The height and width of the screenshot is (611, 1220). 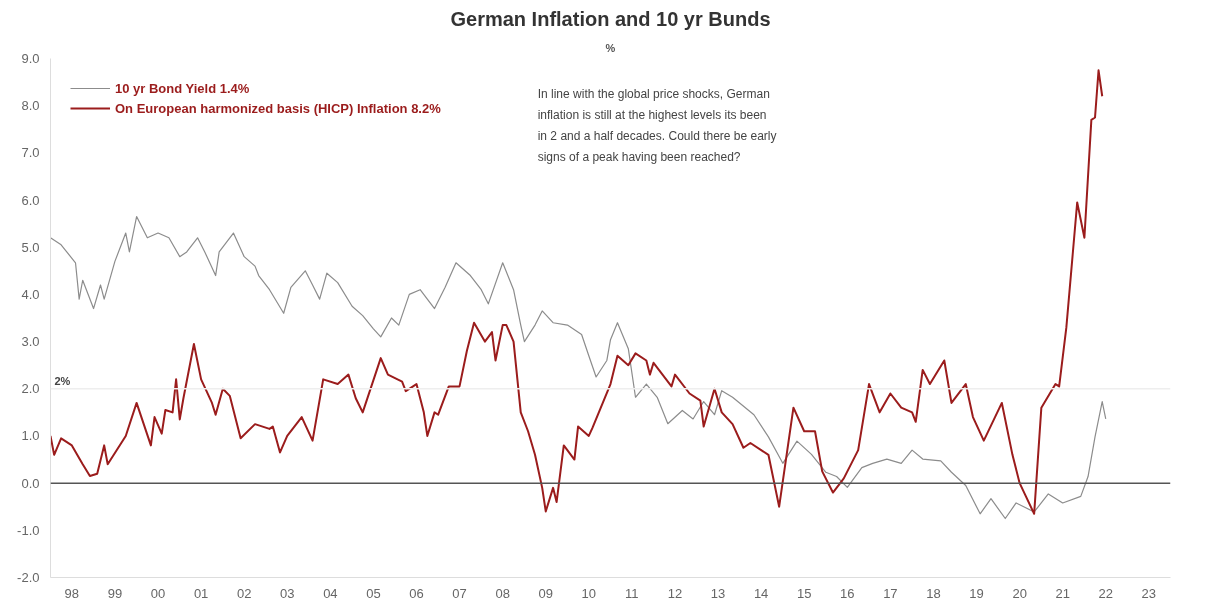 I want to click on x-tick-label: 12, so click(x=675, y=593).